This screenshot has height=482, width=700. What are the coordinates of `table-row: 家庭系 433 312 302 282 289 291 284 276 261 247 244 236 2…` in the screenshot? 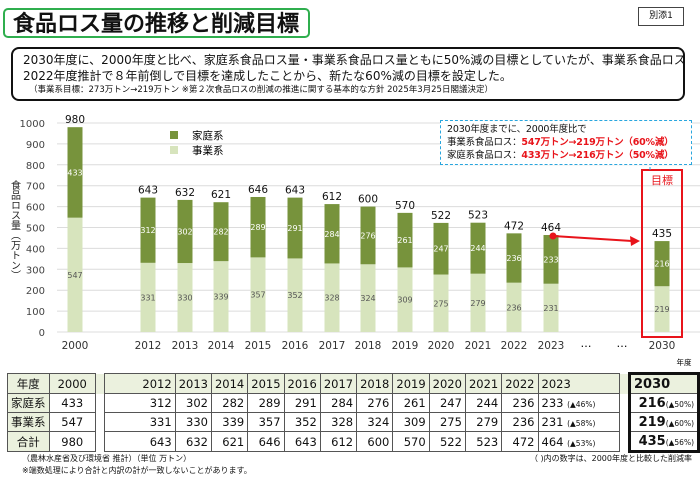 It's located at (353, 403).